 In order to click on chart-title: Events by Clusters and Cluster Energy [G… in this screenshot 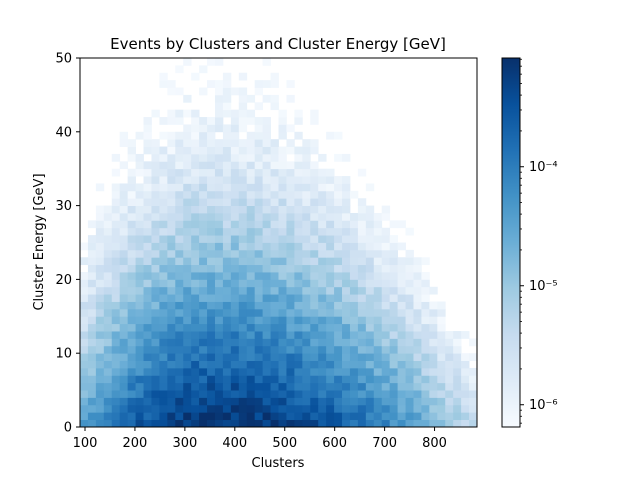, I will do `click(278, 44)`.